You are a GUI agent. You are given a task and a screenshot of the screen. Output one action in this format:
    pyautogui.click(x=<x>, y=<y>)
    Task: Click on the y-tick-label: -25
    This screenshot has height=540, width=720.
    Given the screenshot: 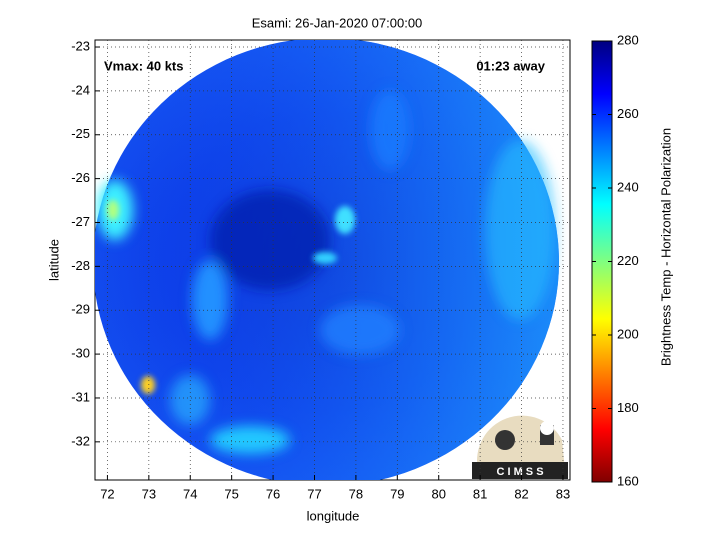 What is the action you would take?
    pyautogui.click(x=80, y=133)
    